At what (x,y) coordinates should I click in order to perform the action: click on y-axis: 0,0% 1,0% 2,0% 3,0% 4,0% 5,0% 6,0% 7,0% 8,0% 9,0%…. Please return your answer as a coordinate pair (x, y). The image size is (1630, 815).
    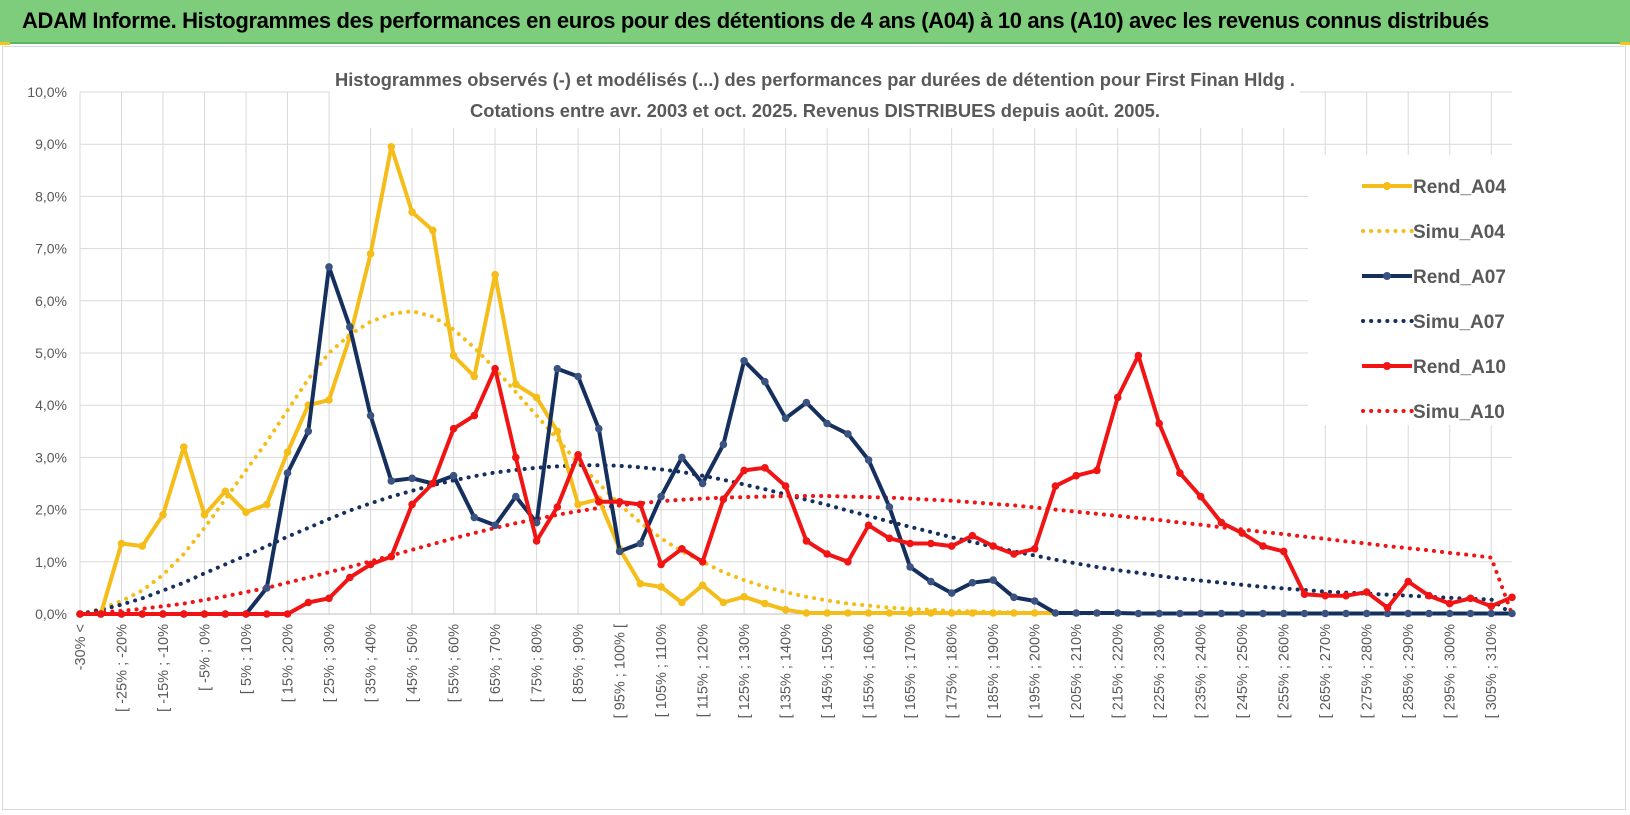
    Looking at the image, I should click on (47, 353).